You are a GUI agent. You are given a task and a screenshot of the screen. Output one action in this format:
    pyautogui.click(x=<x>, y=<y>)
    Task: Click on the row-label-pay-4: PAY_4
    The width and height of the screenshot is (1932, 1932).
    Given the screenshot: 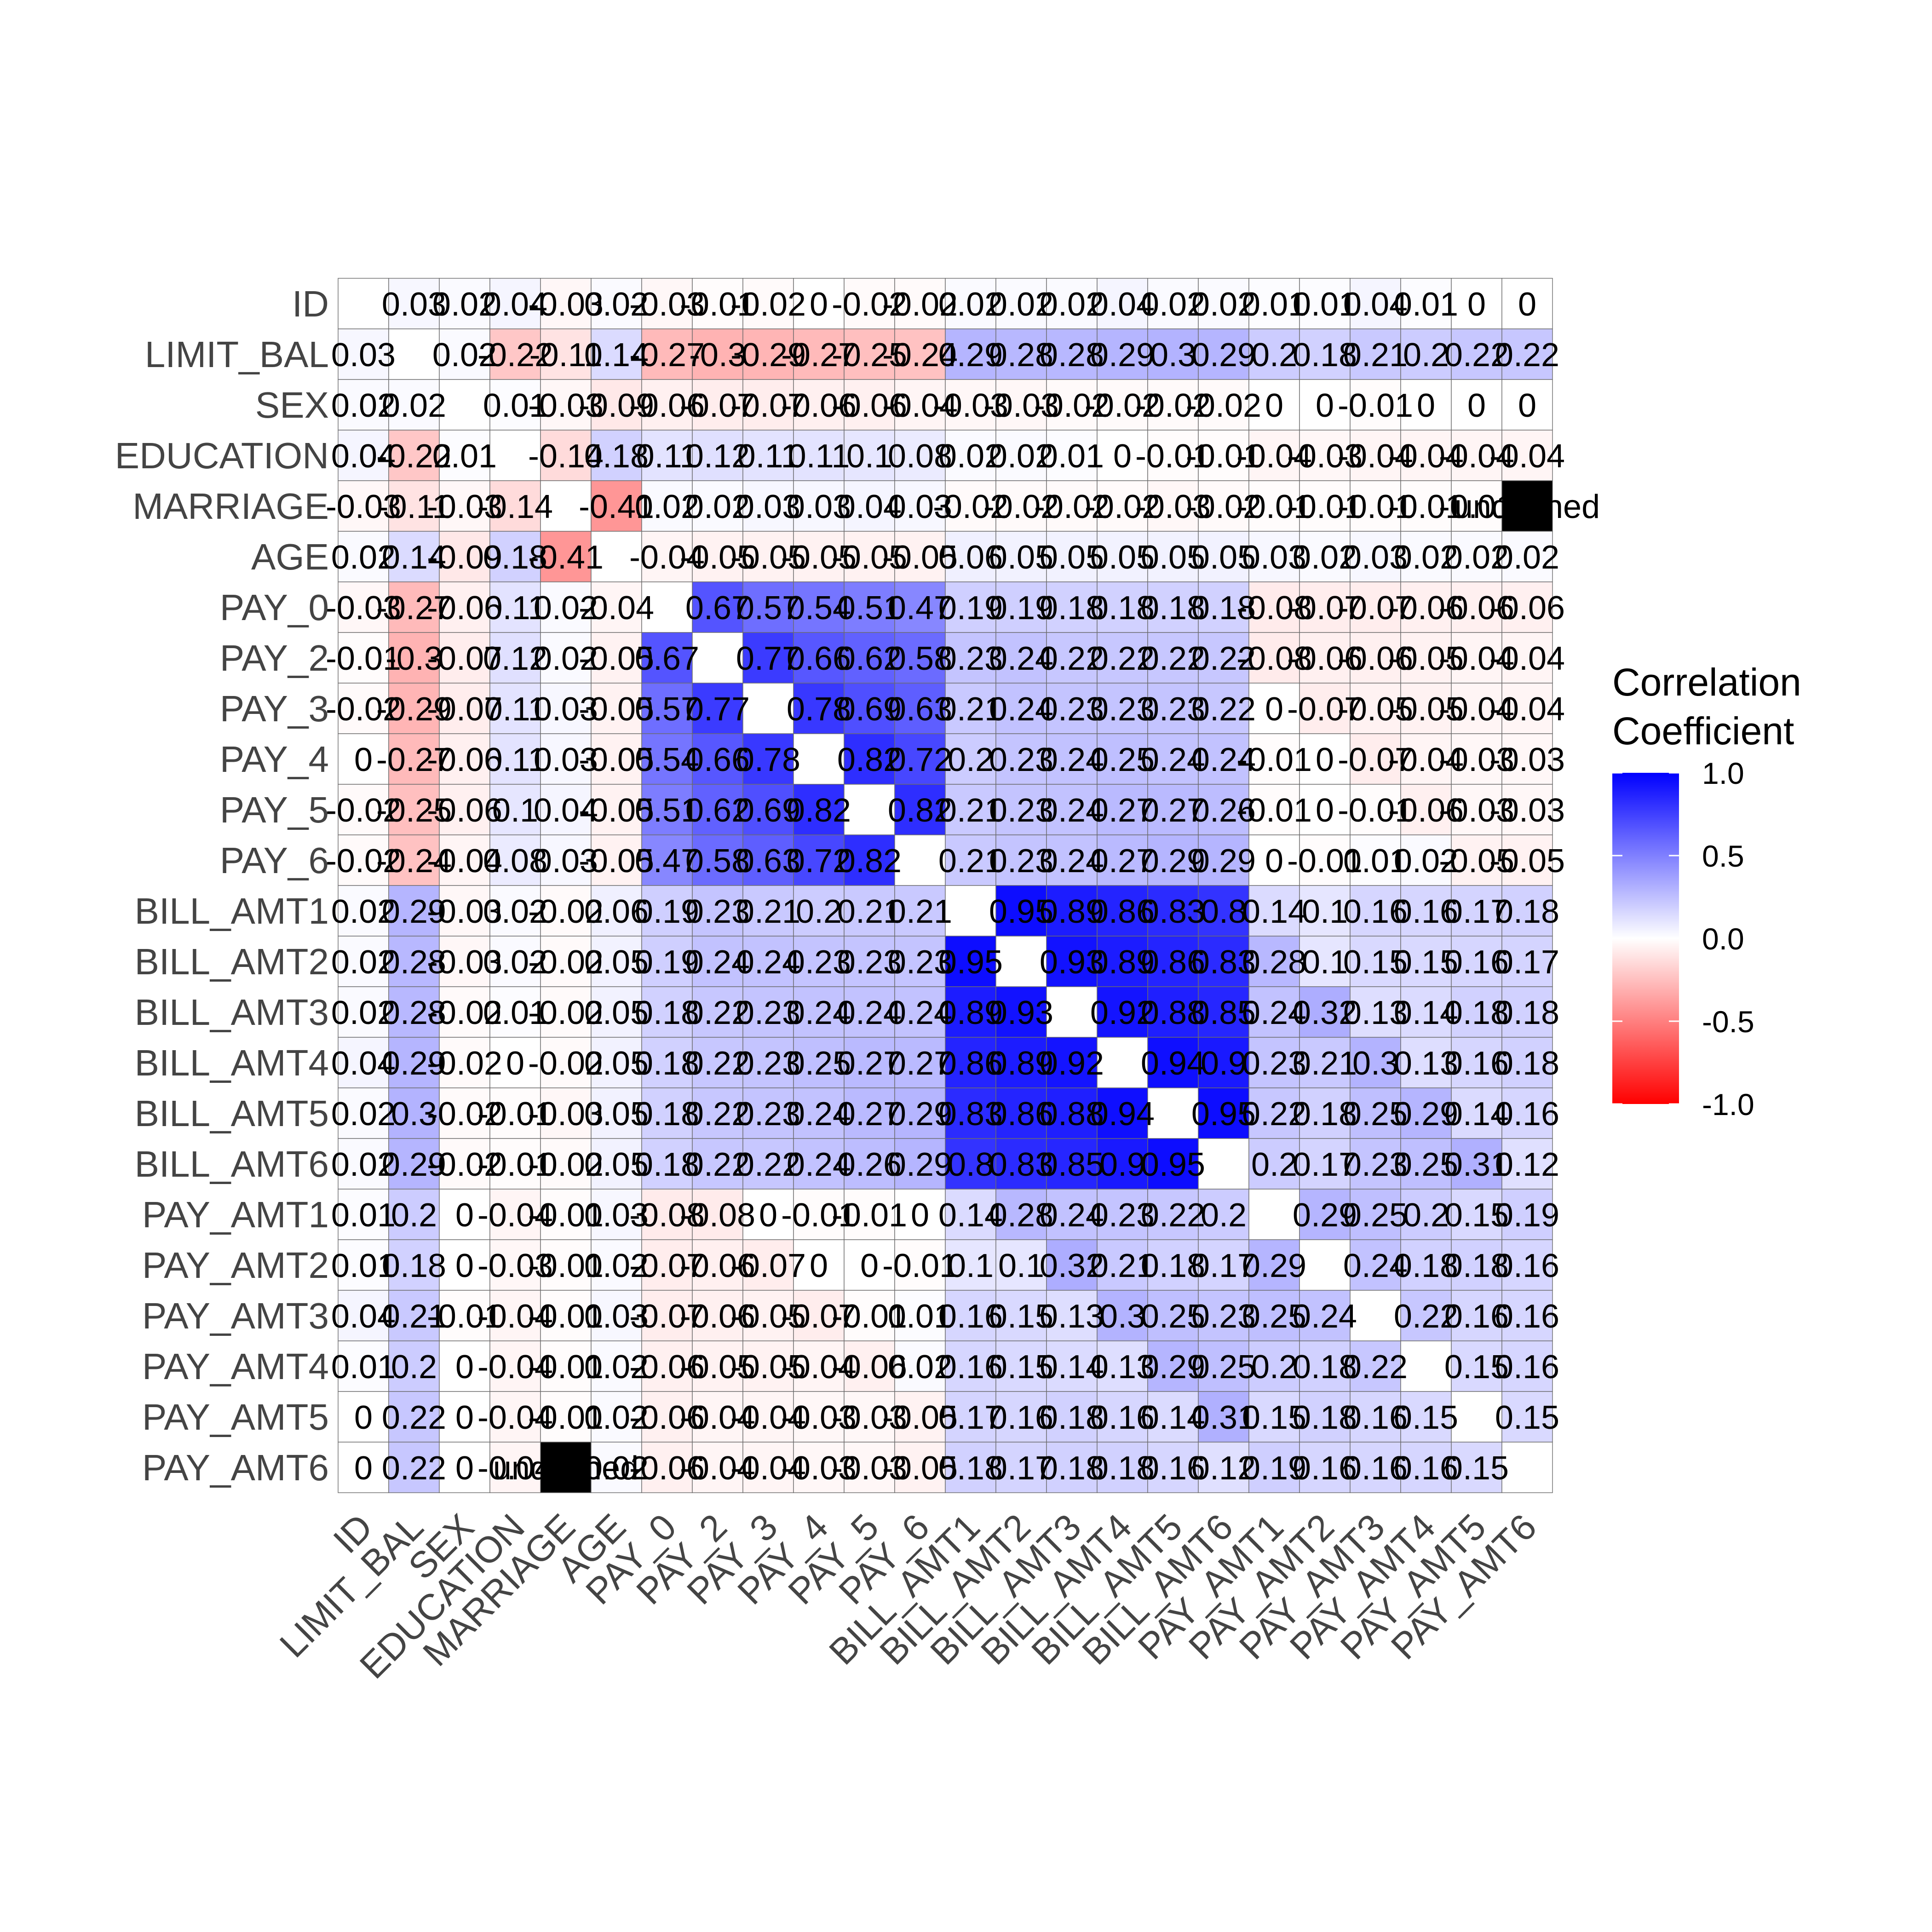 What is the action you would take?
    pyautogui.click(x=274, y=759)
    